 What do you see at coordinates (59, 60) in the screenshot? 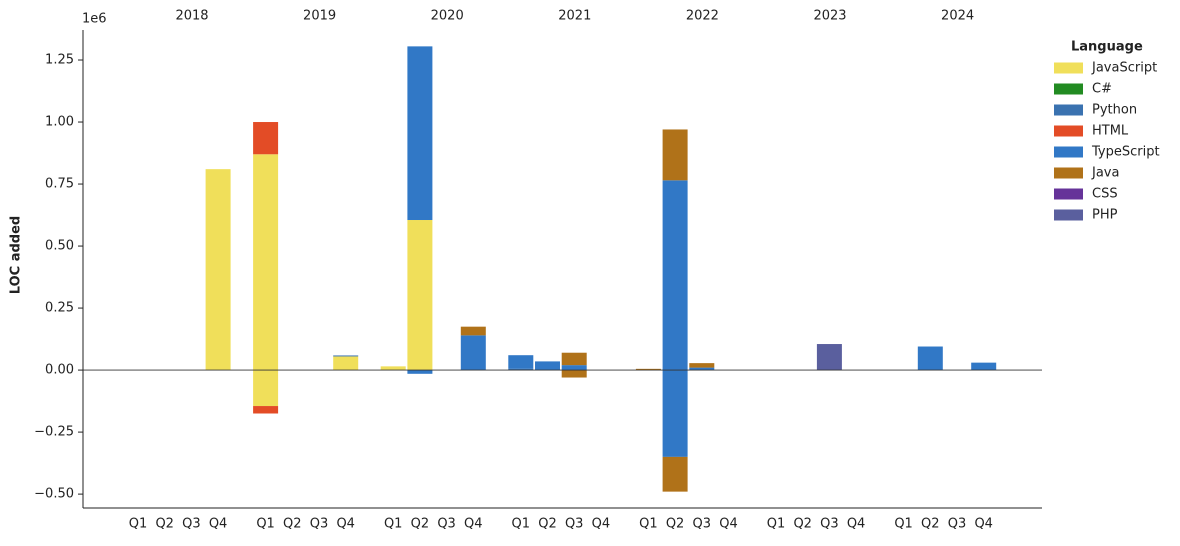
I see `y-tick-label: 1.25` at bounding box center [59, 60].